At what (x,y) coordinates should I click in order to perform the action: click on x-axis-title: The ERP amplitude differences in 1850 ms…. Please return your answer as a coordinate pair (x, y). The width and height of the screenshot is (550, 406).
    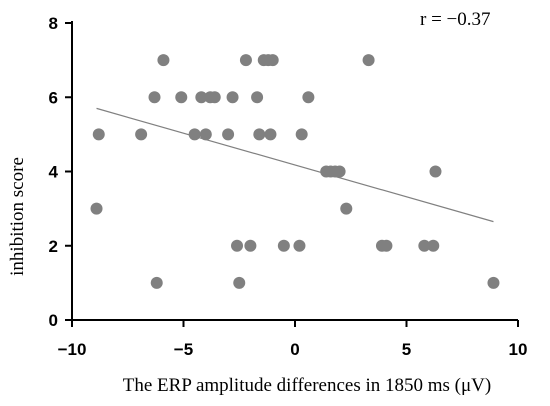
    Looking at the image, I should click on (307, 385).